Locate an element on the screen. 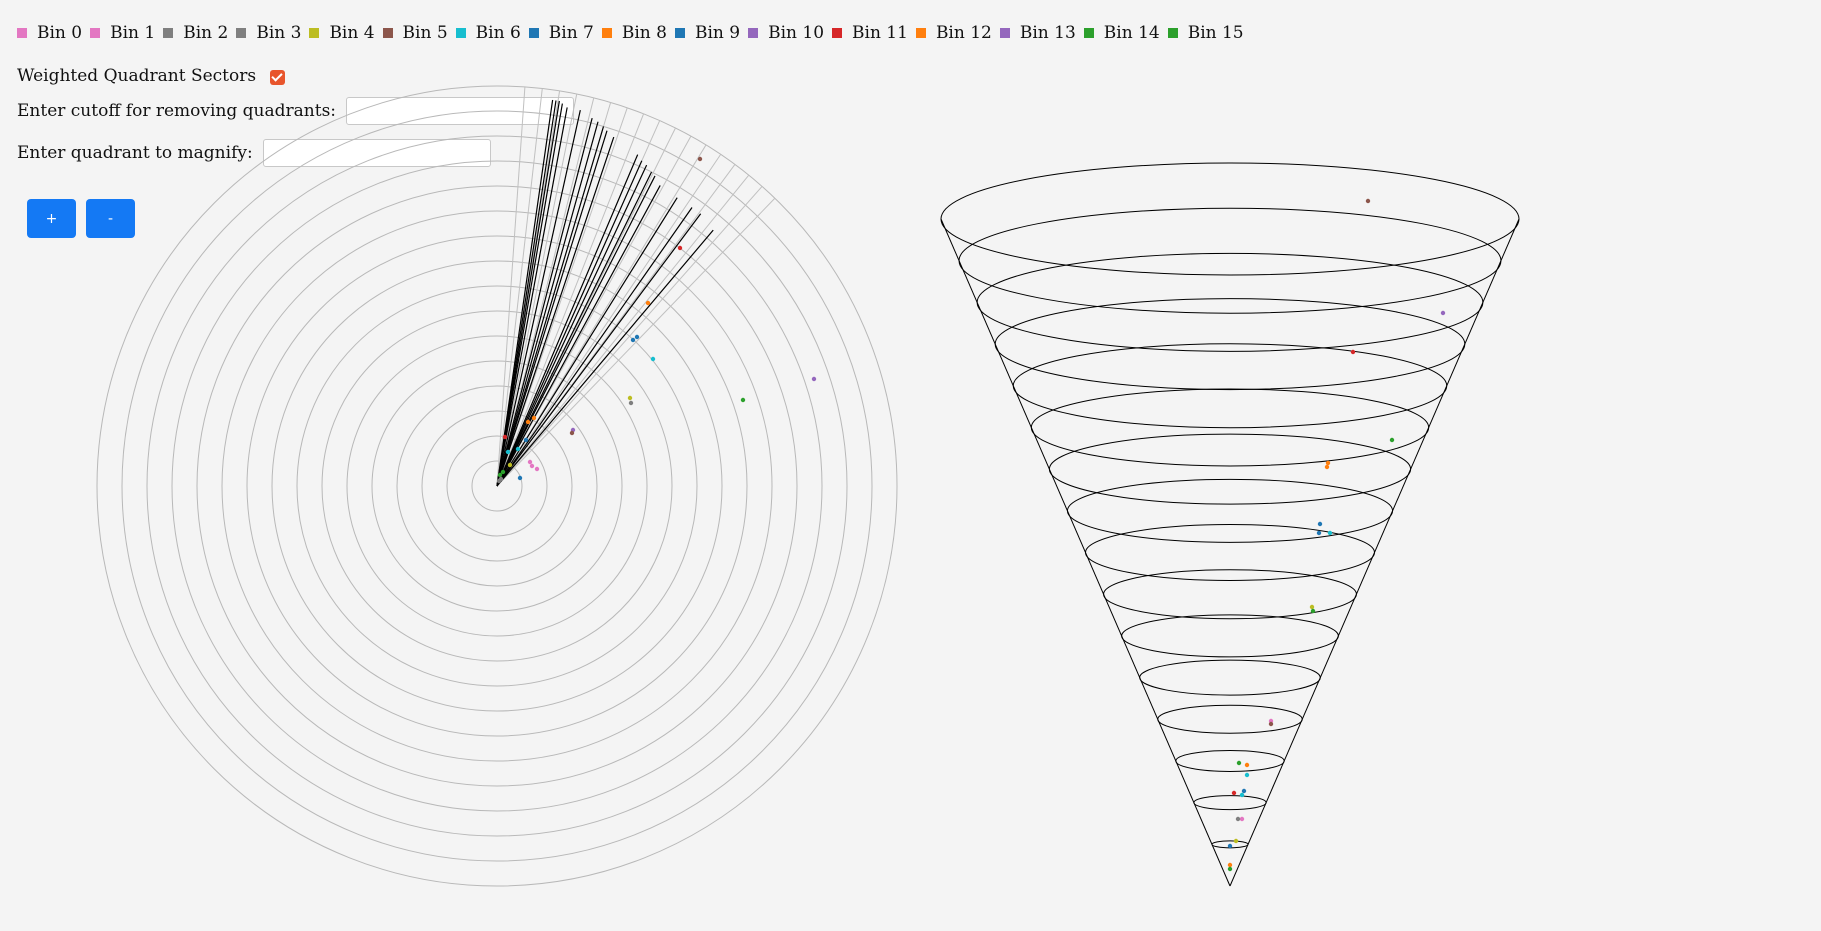  legend-item: Bin 1 is located at coordinates (122, 33).